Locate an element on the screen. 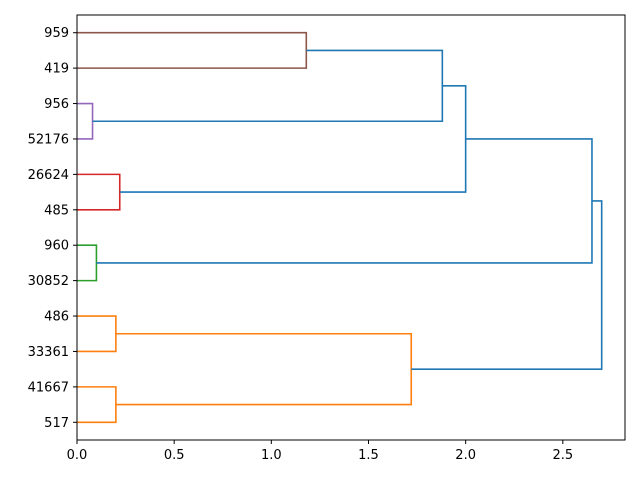 This screenshot has height=484, width=640. dendrogram-link-m11 is located at coordinates (507, 285).